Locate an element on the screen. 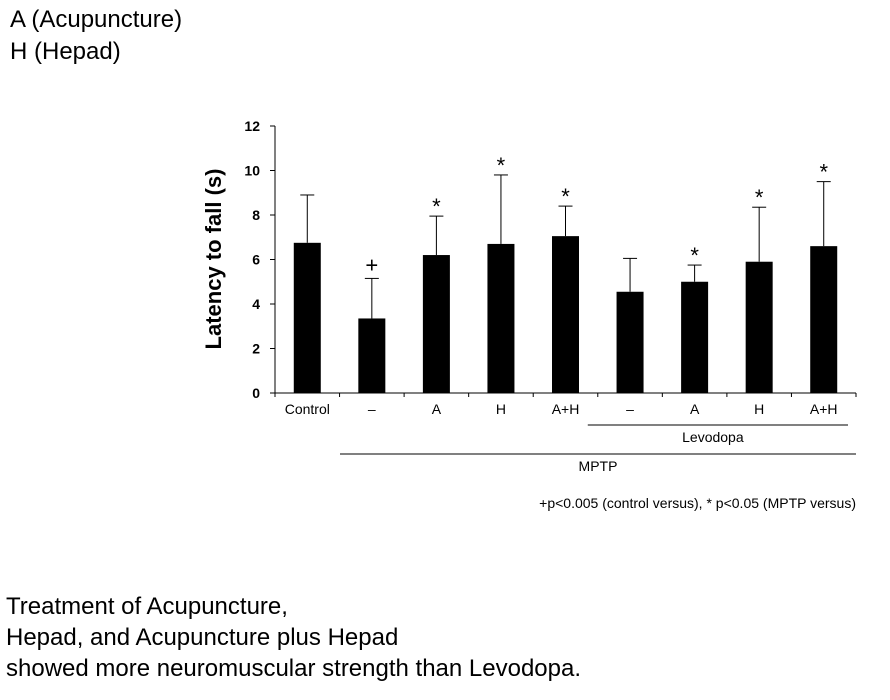  caption-line-1: Treatment of Acupuncture, is located at coordinates (147, 606).